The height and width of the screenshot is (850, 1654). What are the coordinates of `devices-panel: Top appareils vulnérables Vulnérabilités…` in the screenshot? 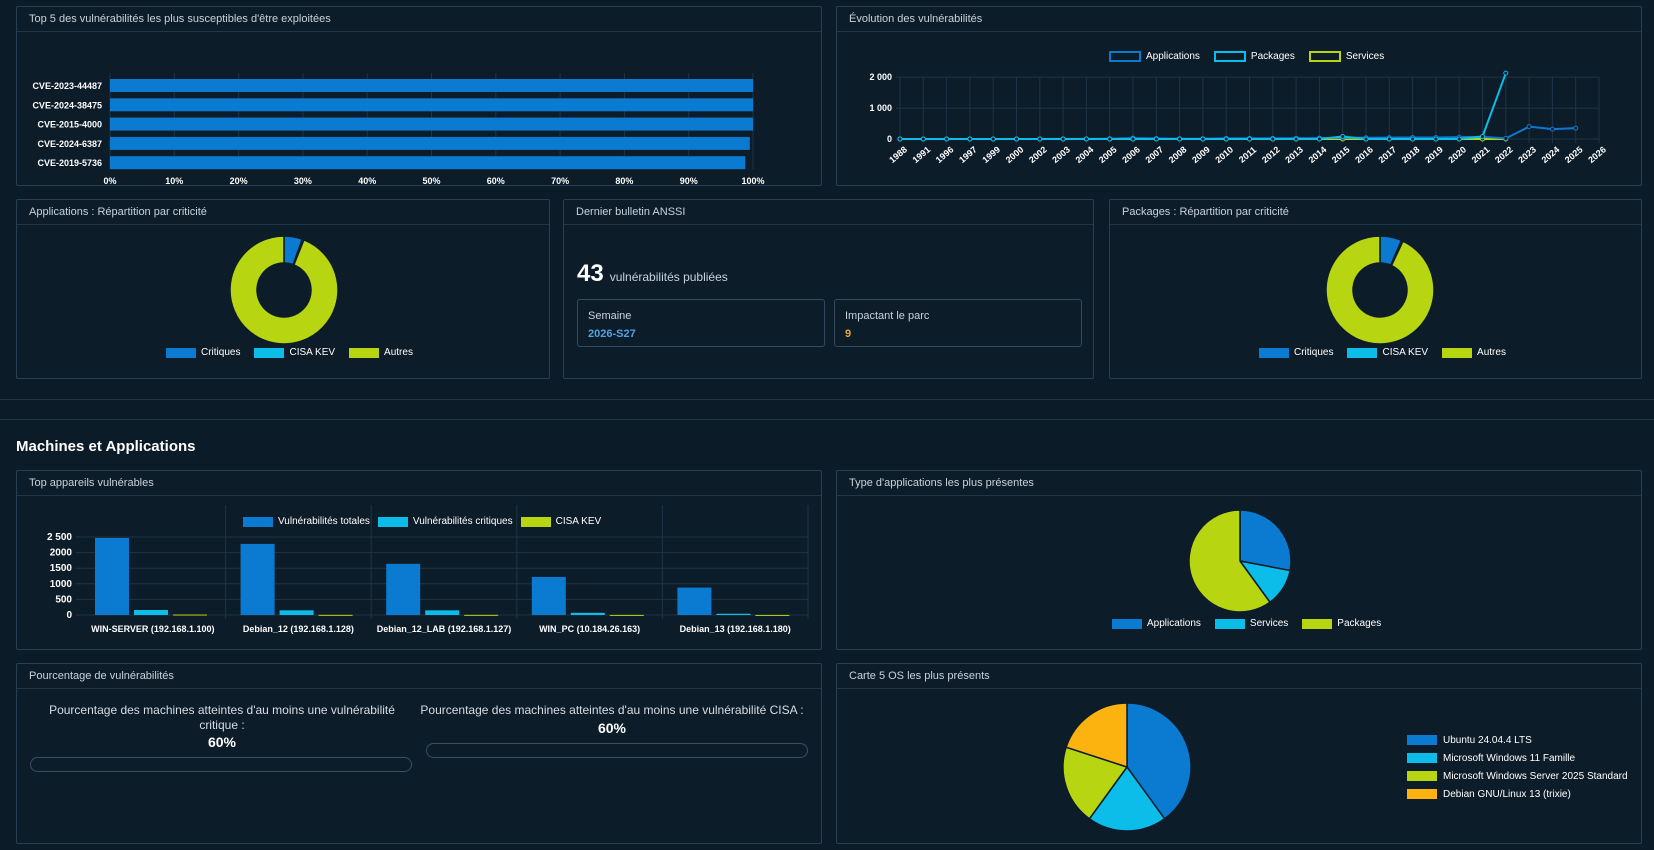 It's located at (419, 560).